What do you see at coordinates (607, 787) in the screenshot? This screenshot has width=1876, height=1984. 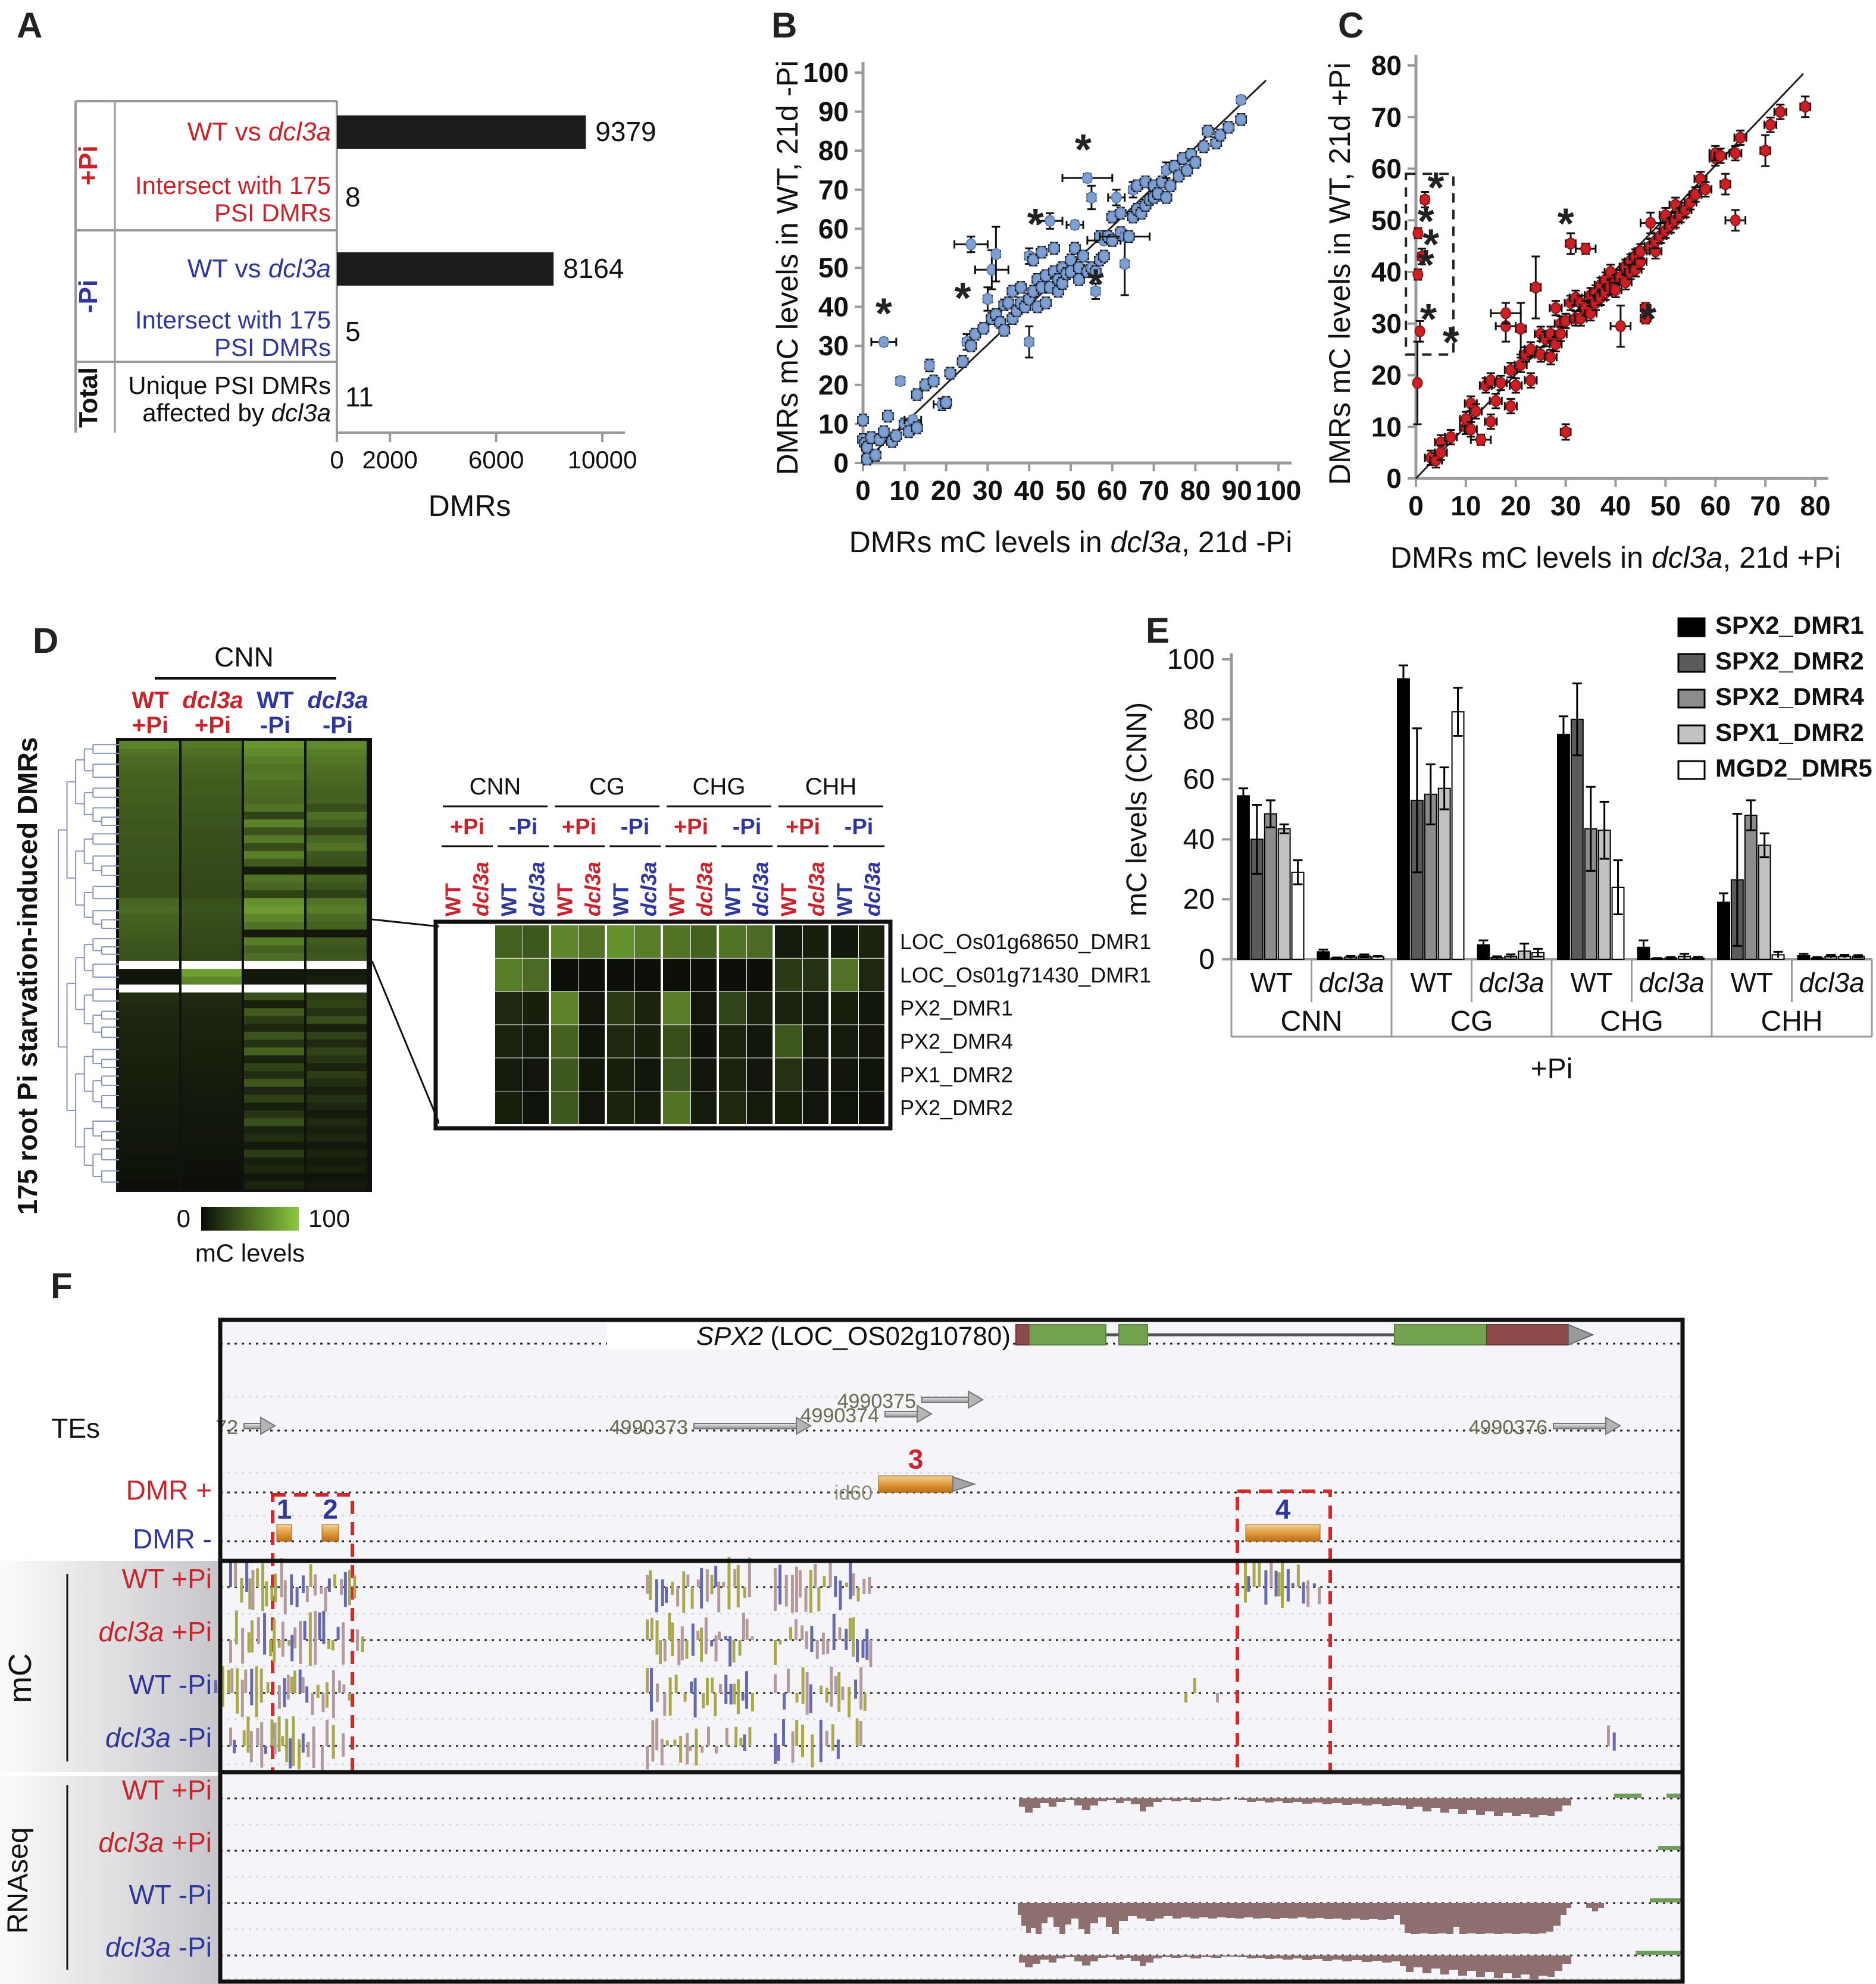 I see `inset-context-header: CG` at bounding box center [607, 787].